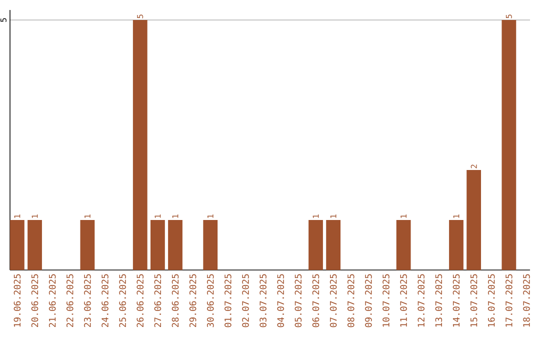 The image size is (540, 340). What do you see at coordinates (298, 301) in the screenshot?
I see `x-tick-label: 05.07.2025` at bounding box center [298, 301].